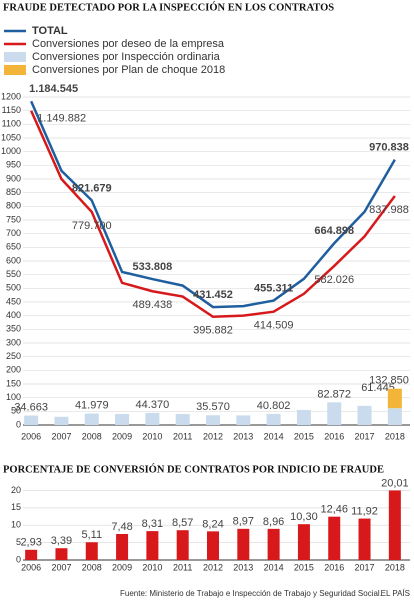  What do you see at coordinates (153, 405) in the screenshot?
I see `value-label: 44.370` at bounding box center [153, 405].